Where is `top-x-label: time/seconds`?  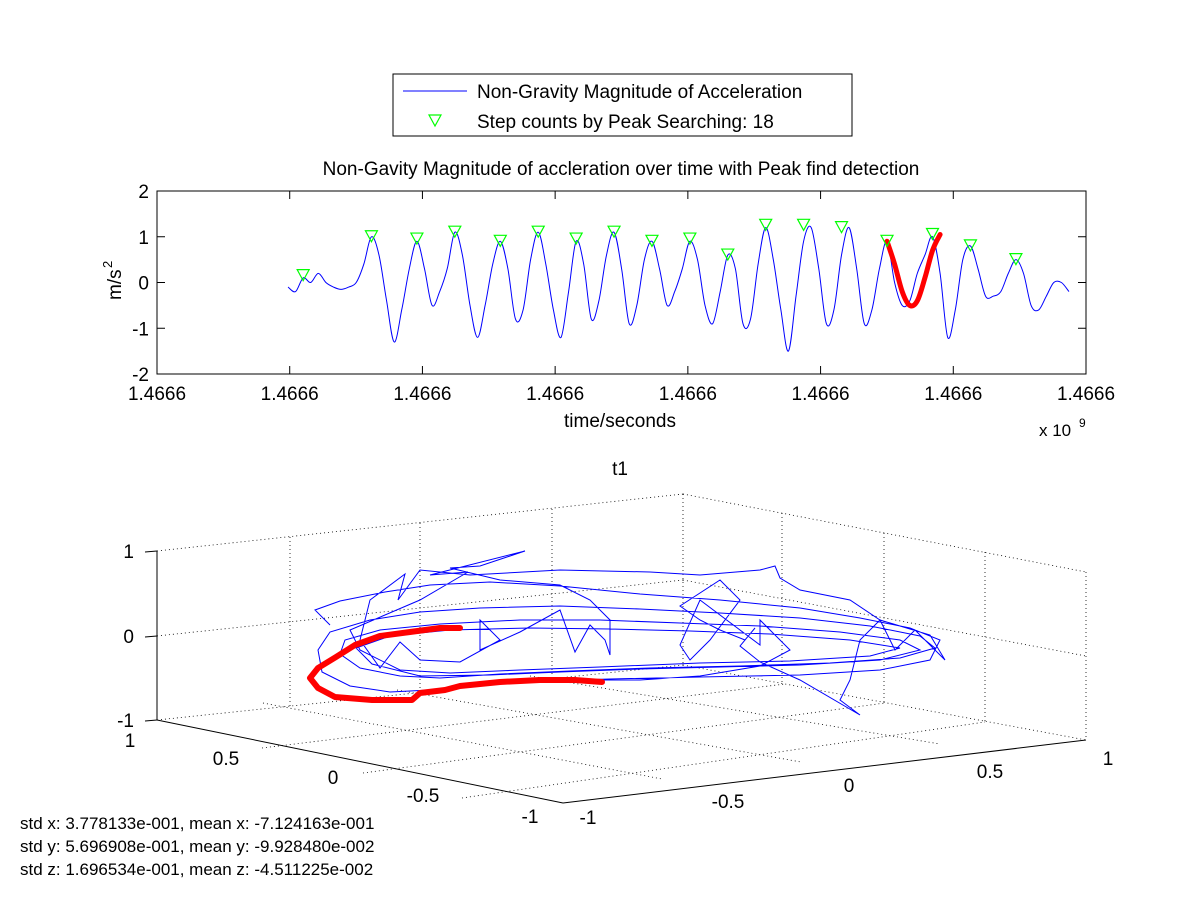
top-x-label: time/seconds is located at coordinates (620, 421).